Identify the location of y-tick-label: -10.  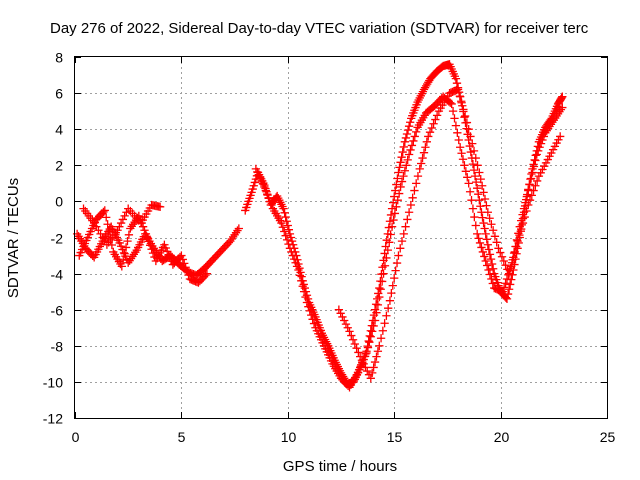
(53, 383).